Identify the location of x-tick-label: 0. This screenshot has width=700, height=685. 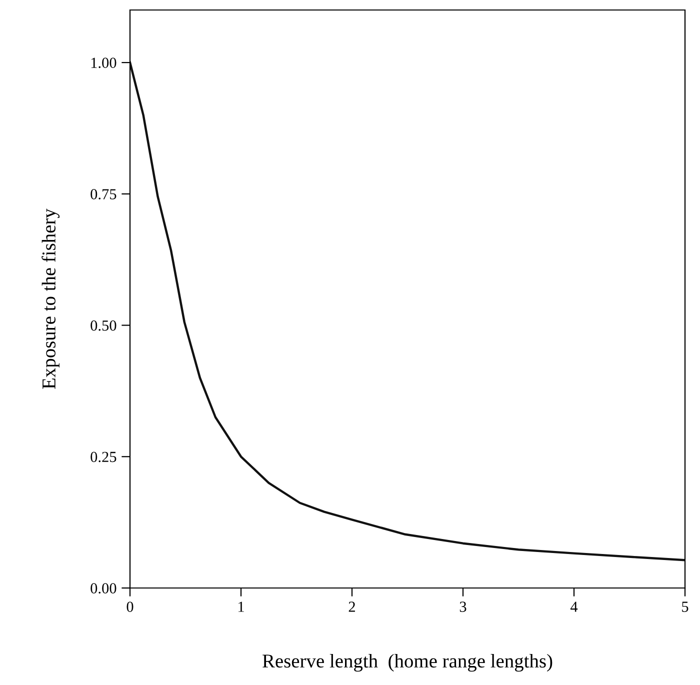
(130, 607).